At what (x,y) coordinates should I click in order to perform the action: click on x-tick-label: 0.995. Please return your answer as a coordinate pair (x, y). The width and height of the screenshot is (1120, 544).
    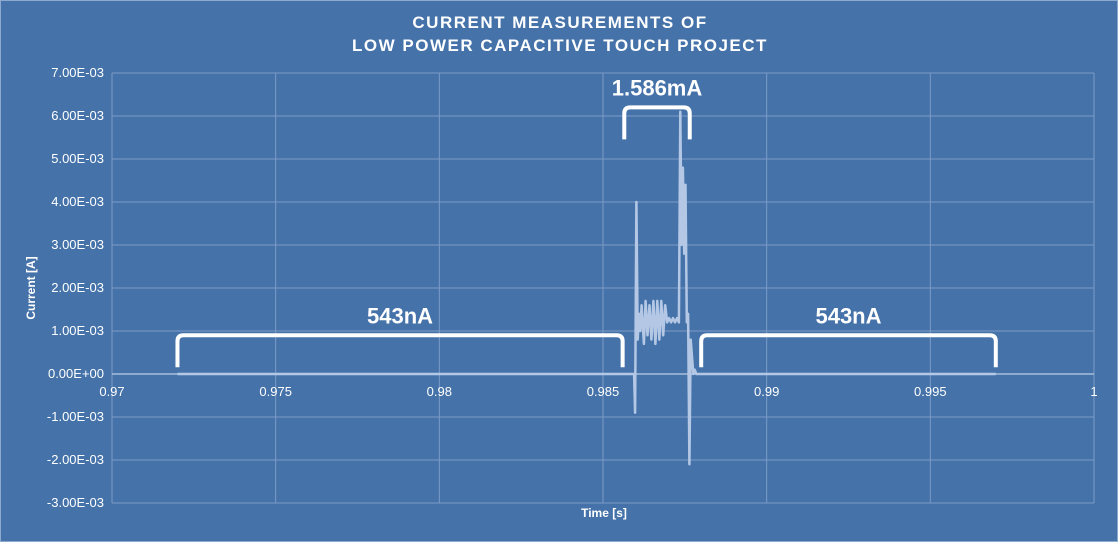
    Looking at the image, I should click on (930, 391).